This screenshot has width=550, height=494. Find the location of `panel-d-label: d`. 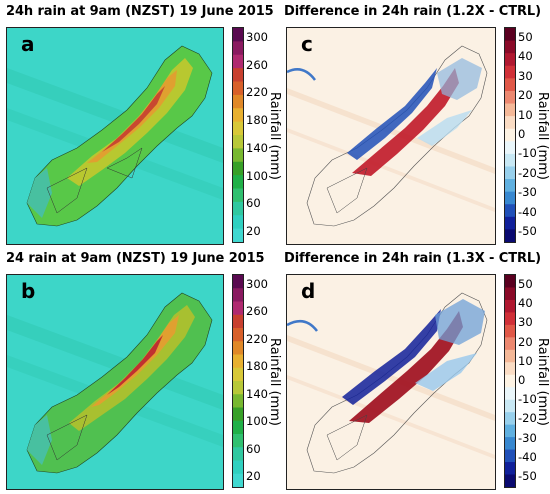

panel-d-label: d is located at coordinates (308, 291).